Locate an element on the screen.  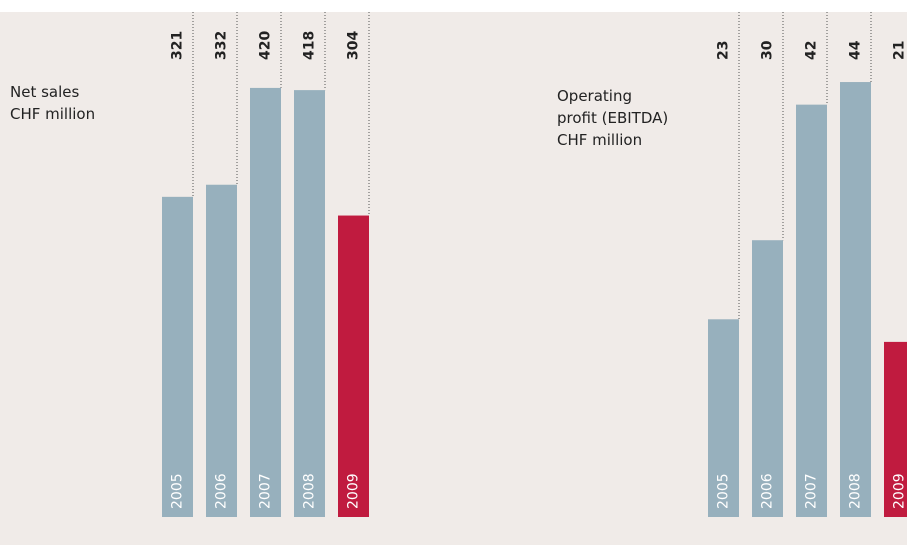
chart-title: Operating is located at coordinates (594, 96).